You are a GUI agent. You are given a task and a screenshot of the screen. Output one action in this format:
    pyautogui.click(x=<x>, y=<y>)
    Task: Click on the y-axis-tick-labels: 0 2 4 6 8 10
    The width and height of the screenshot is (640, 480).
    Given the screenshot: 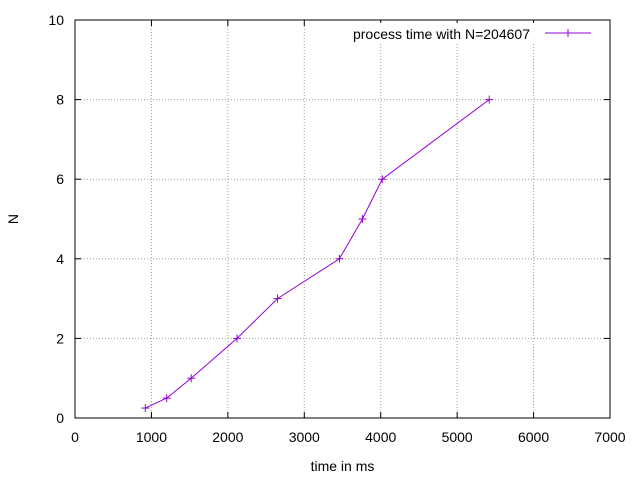 What is the action you would take?
    pyautogui.click(x=56, y=219)
    